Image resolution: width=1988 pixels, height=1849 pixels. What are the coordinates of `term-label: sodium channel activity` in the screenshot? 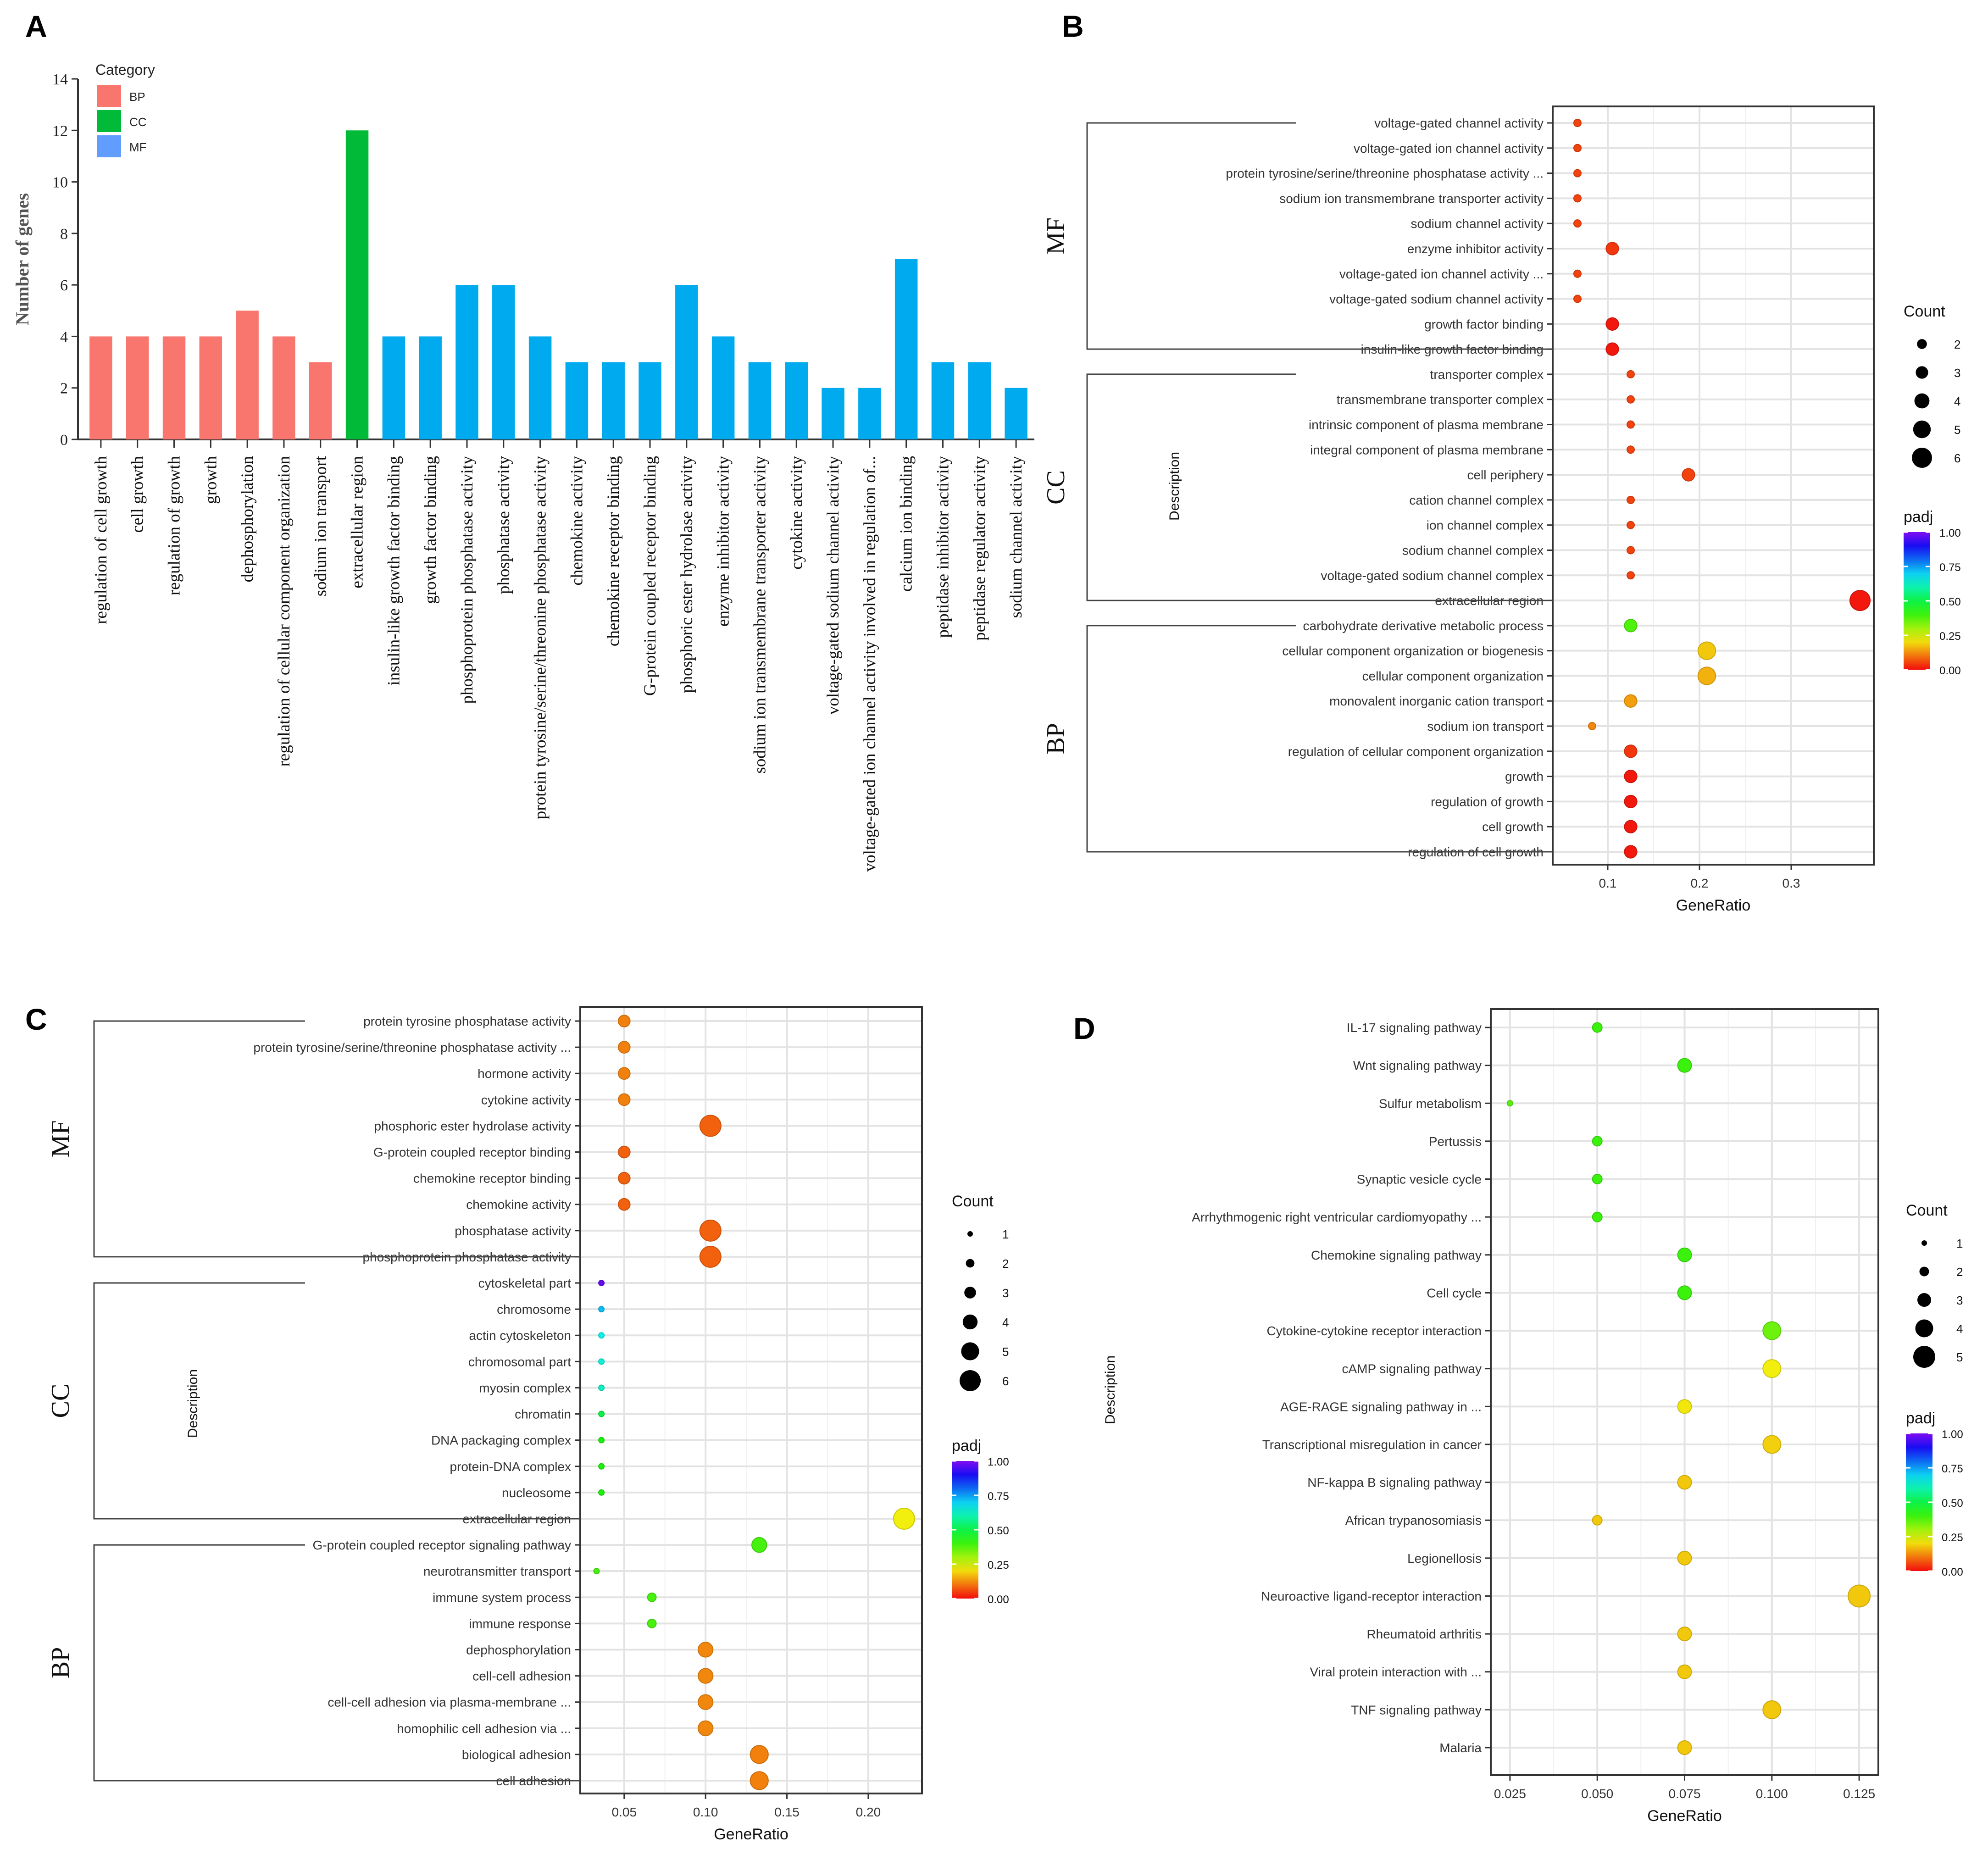 It's located at (1477, 224).